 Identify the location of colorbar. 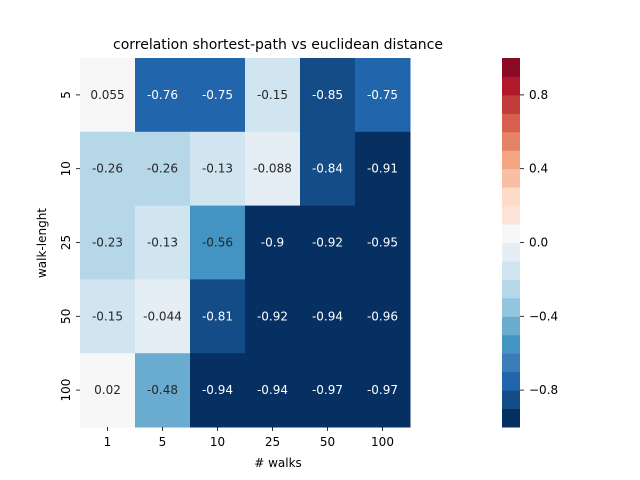
(511, 243).